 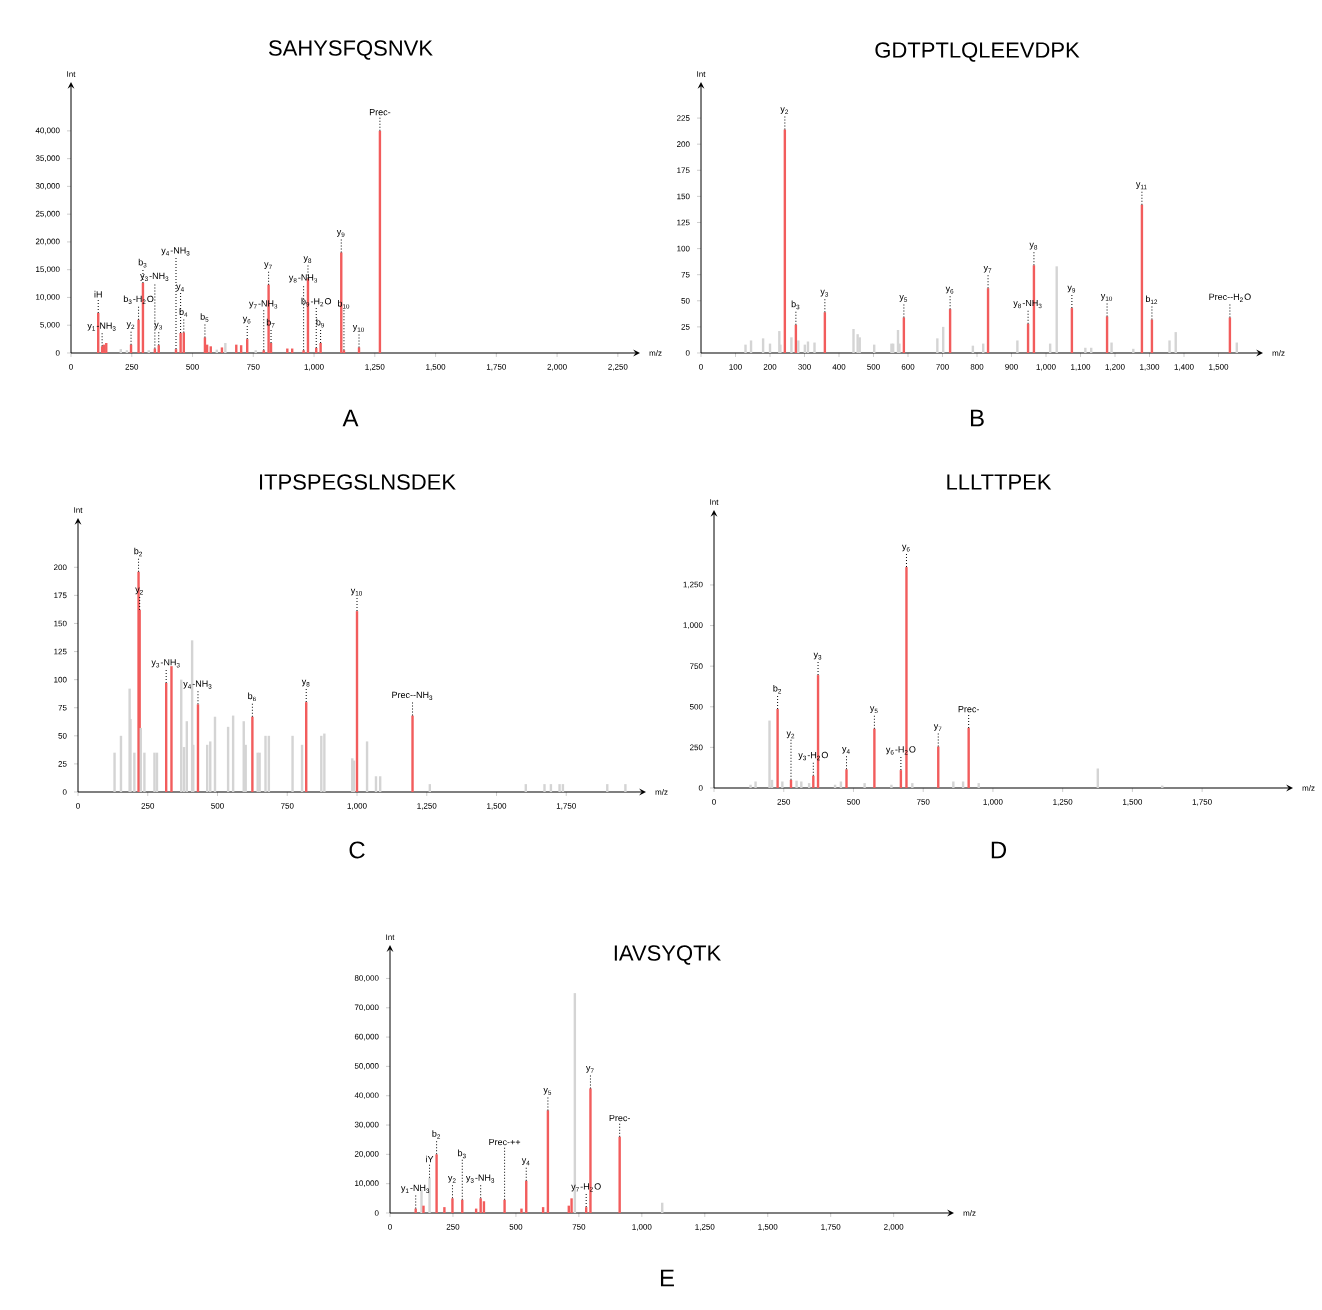 What do you see at coordinates (693, 585) in the screenshot?
I see `y-tick-label: 1,250` at bounding box center [693, 585].